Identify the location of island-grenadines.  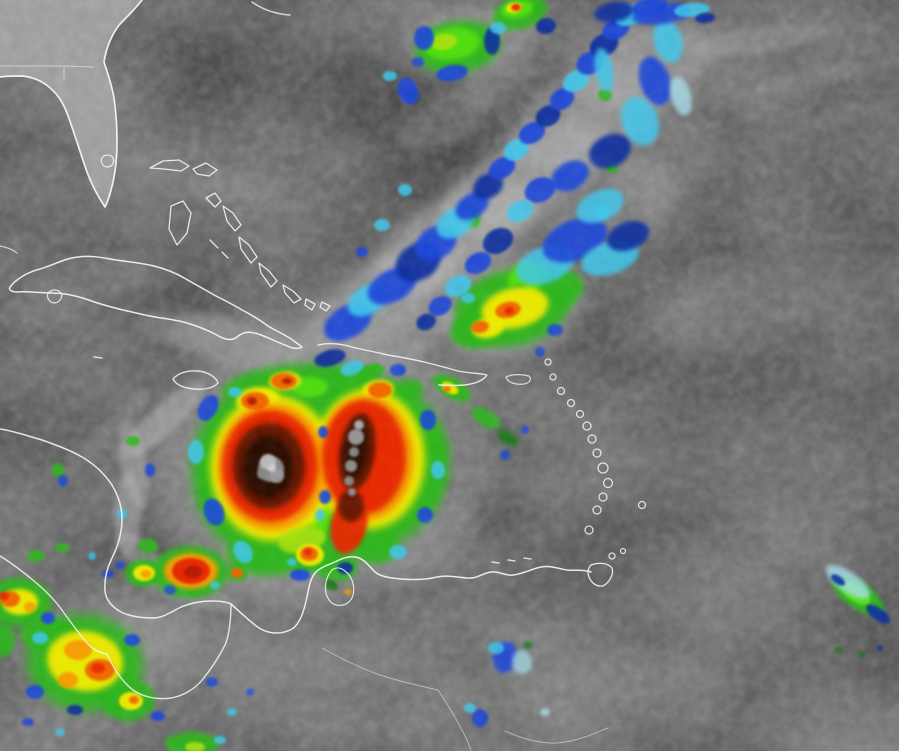
(603, 468).